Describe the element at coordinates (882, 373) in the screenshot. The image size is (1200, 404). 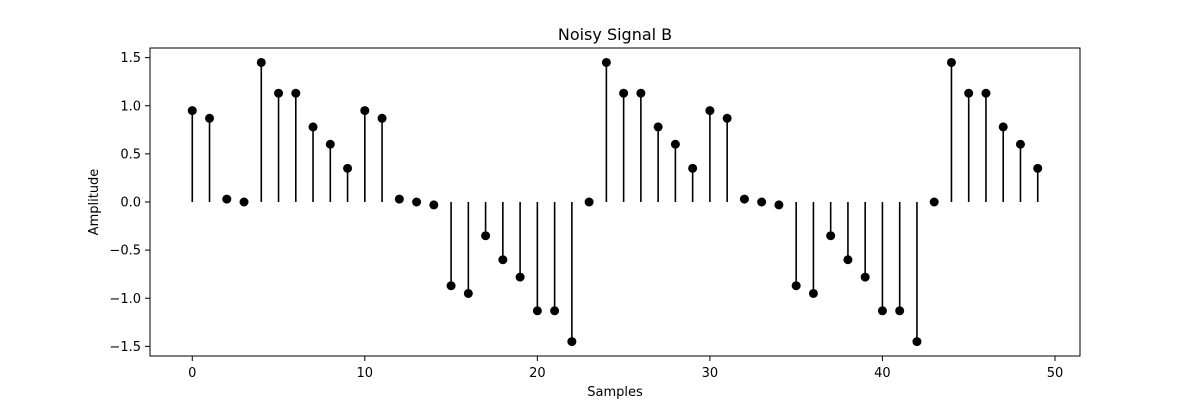
I see `x-tick-label: 40` at that location.